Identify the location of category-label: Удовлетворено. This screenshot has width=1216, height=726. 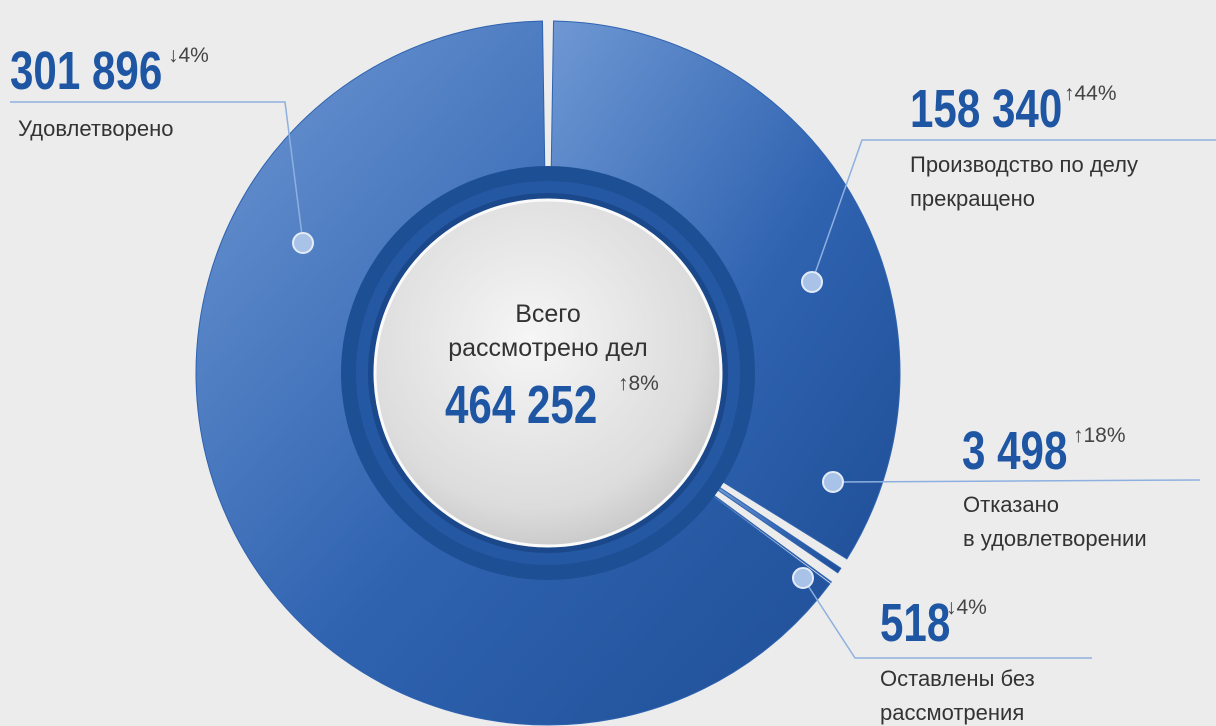
(96, 128).